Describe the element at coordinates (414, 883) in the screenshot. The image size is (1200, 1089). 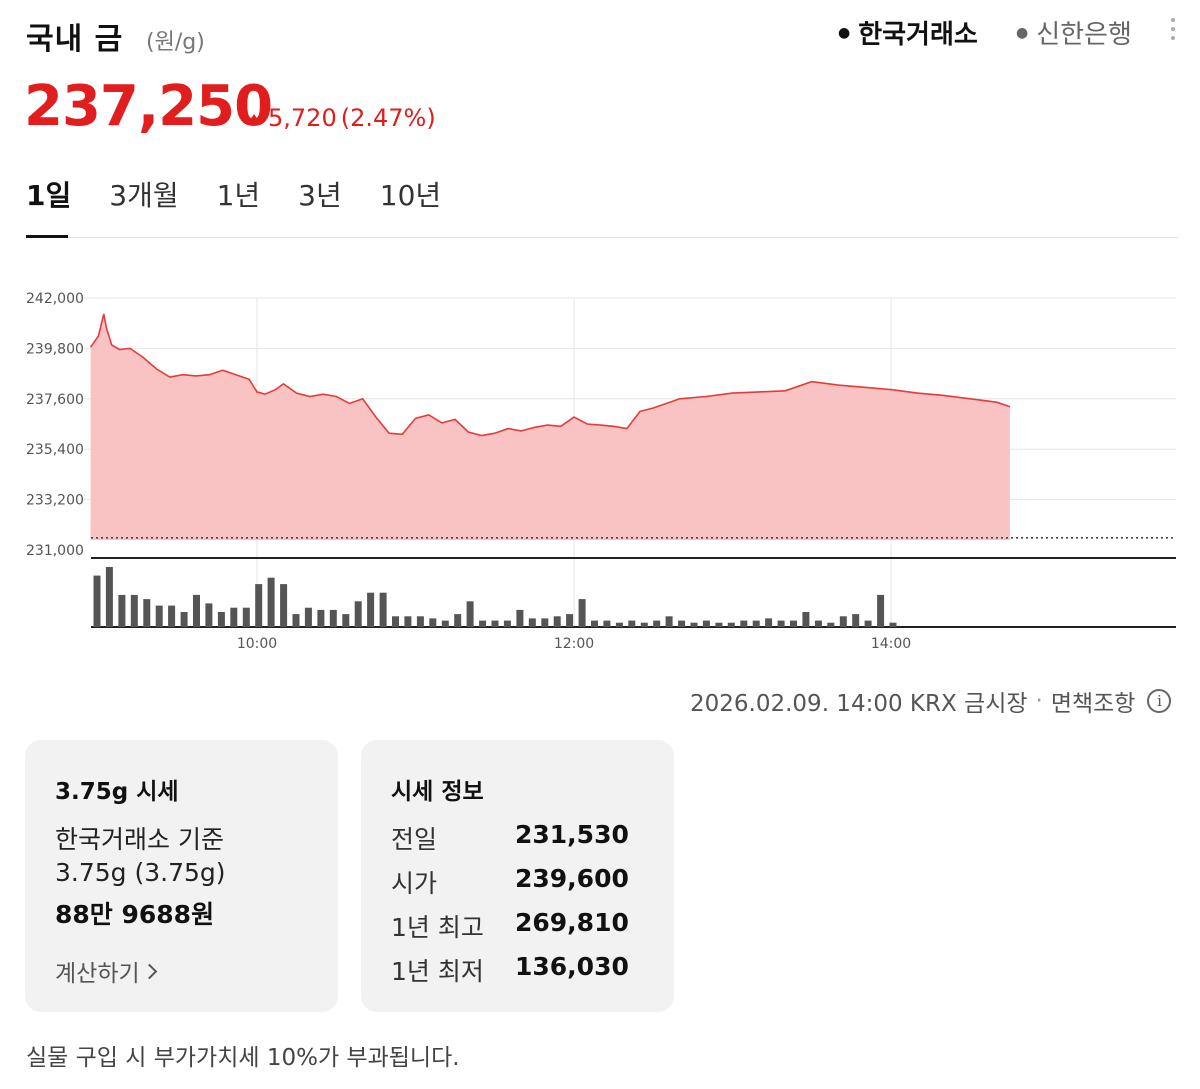
I see `info-label: 시가` at that location.